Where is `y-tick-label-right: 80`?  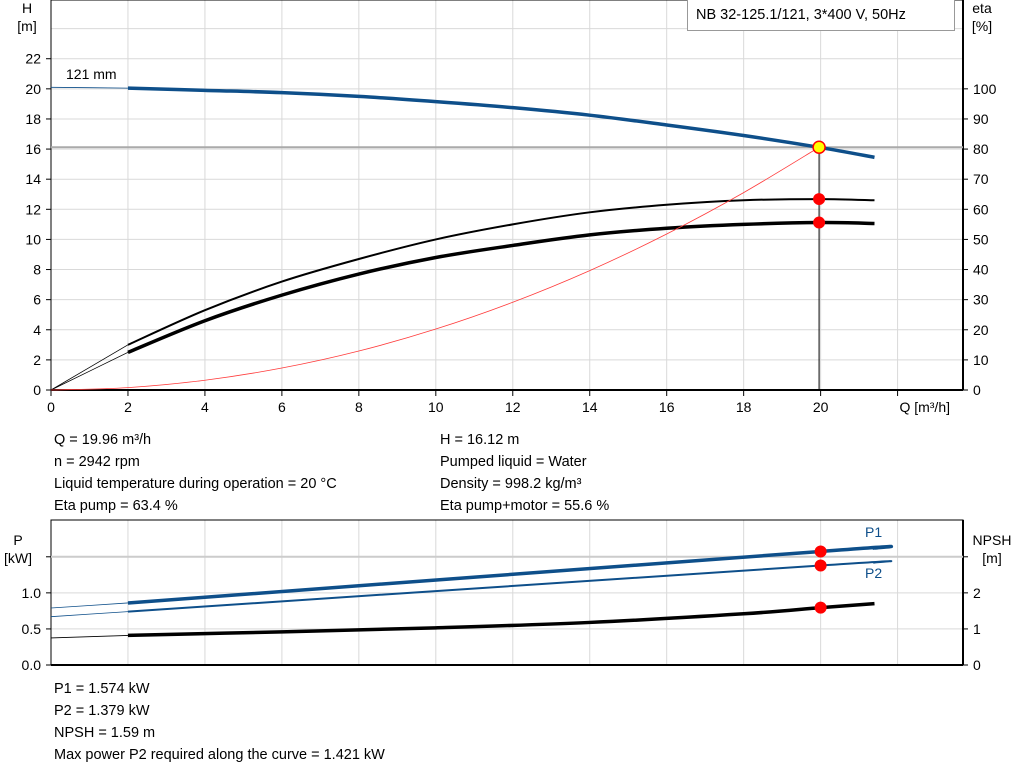
y-tick-label-right: 80 is located at coordinates (981, 149).